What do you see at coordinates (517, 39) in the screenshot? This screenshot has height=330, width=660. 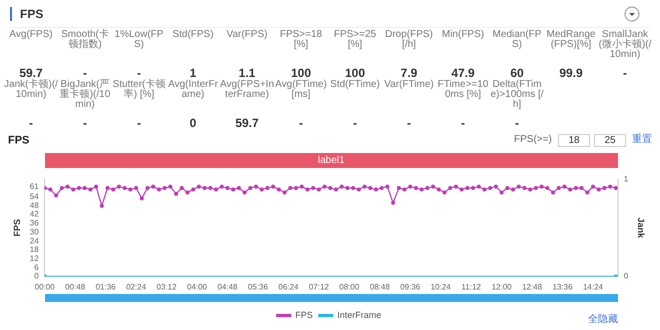 I see `category-label: Median(FPS)` at bounding box center [517, 39].